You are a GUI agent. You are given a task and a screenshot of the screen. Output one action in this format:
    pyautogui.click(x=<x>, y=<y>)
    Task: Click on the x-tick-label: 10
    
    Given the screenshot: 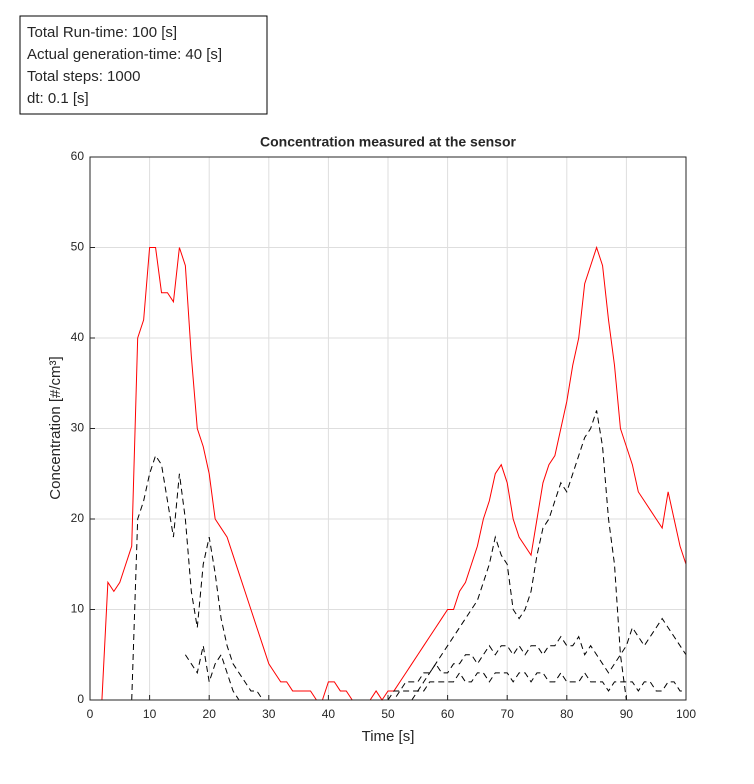 What is the action you would take?
    pyautogui.click(x=150, y=714)
    